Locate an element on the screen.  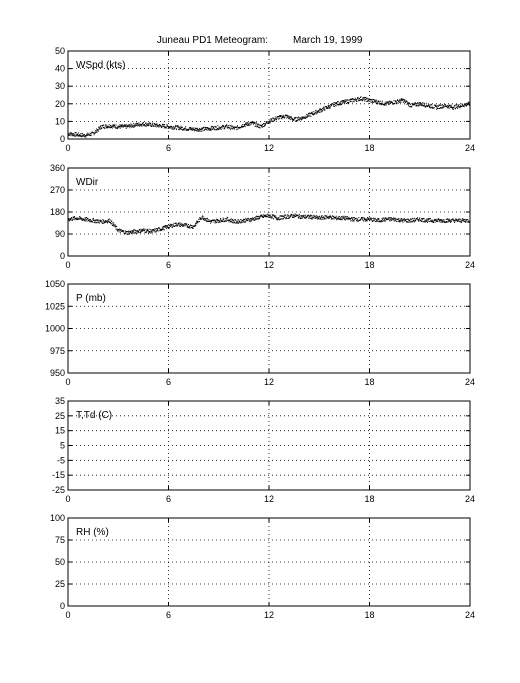
wdir-series is located at coordinates (269, 224).